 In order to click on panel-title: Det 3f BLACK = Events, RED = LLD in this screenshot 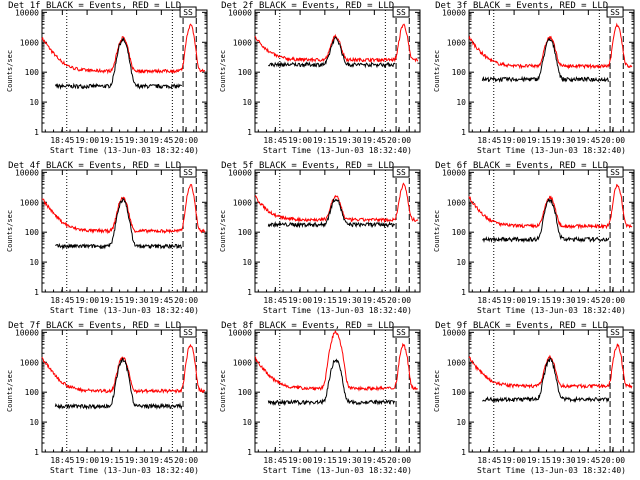, I will do `click(521, 6)`.